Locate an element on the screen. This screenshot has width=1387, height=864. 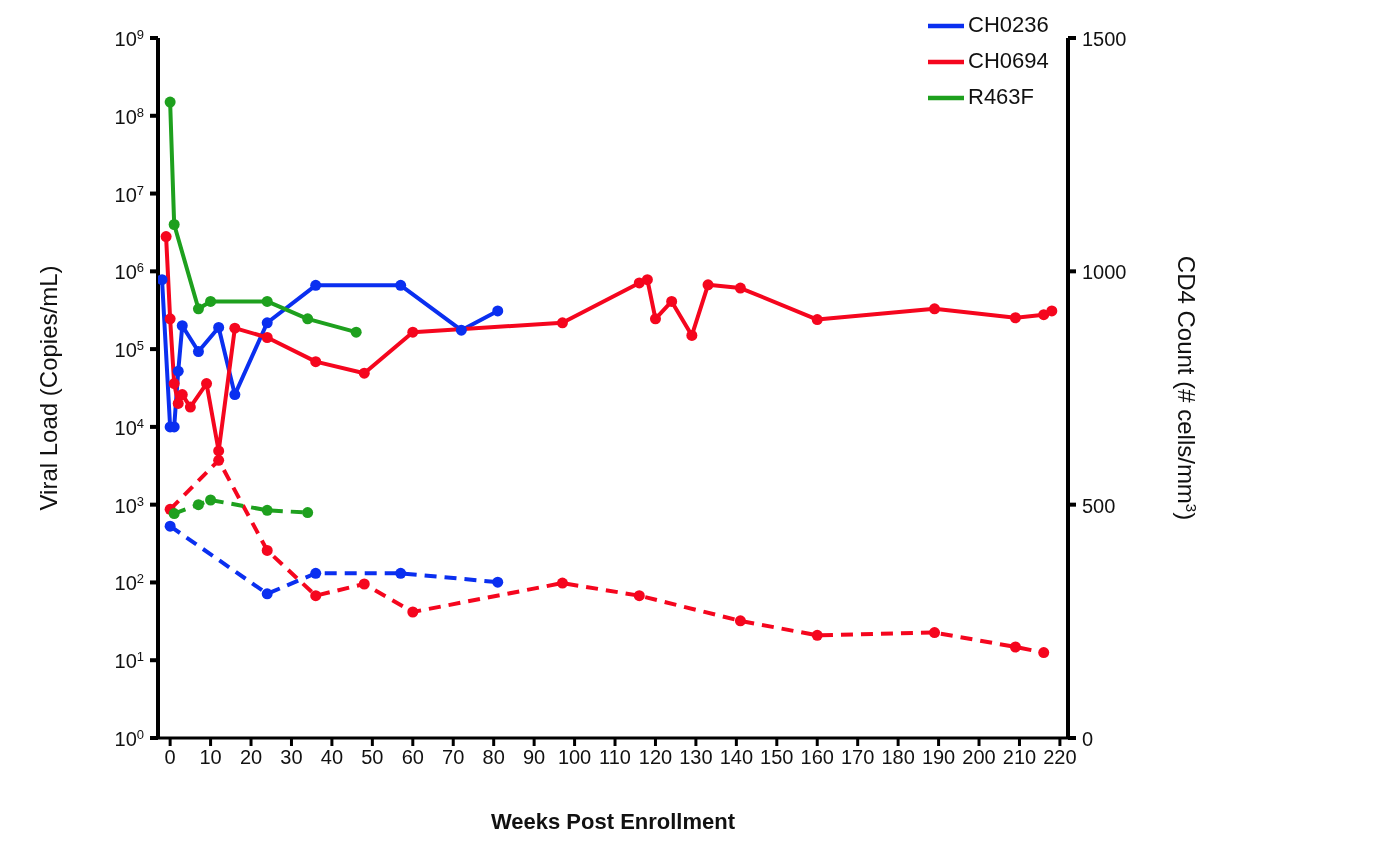
y-tick-label: 10$^{3}$ is located at coordinates (129, 505).